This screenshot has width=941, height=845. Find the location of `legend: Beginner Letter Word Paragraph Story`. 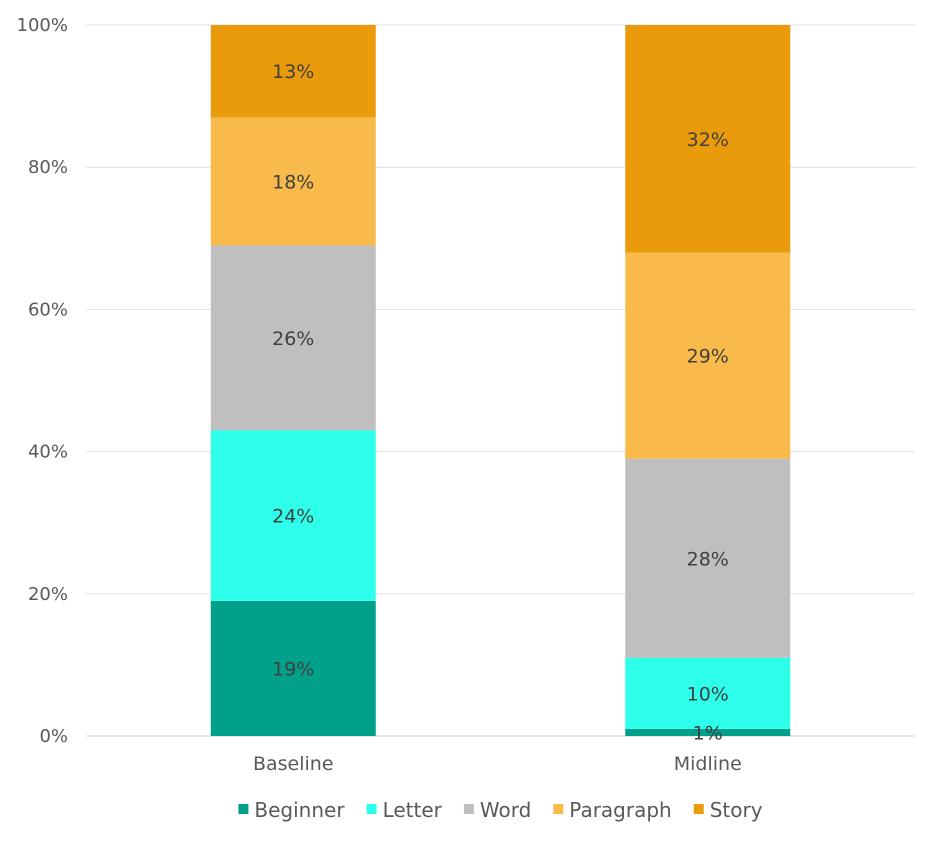

legend: Beginner Letter Word Paragraph Story is located at coordinates (500, 810).